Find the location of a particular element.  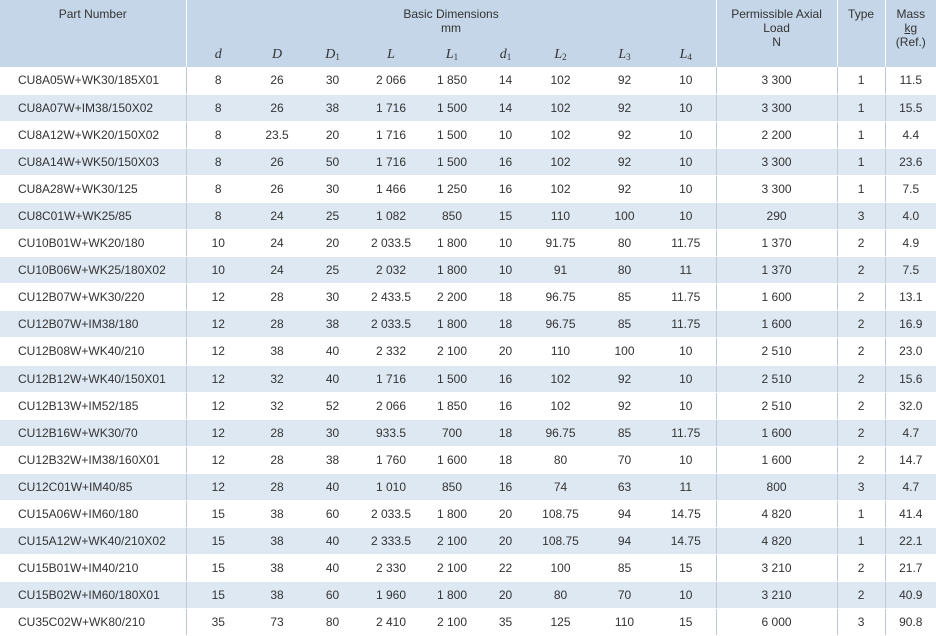

cell-d1: 10 is located at coordinates (505, 243).